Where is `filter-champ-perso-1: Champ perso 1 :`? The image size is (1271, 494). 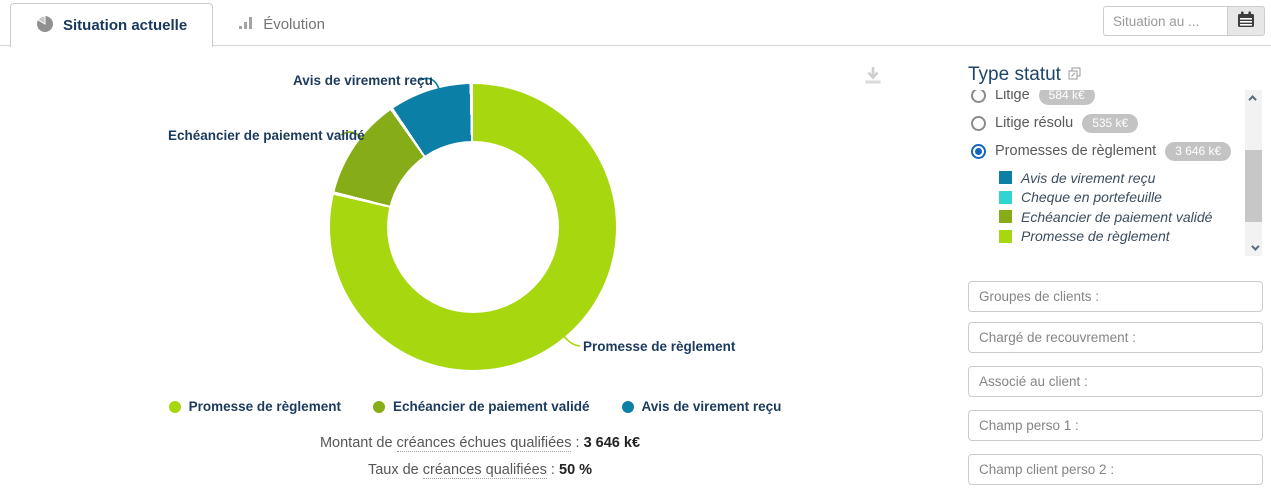
filter-champ-perso-1: Champ perso 1 : is located at coordinates (1115, 425).